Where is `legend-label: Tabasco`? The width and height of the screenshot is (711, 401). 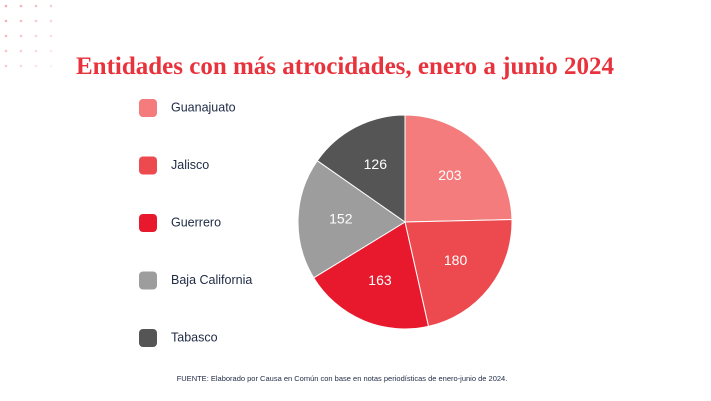
legend-label: Tabasco is located at coordinates (194, 337).